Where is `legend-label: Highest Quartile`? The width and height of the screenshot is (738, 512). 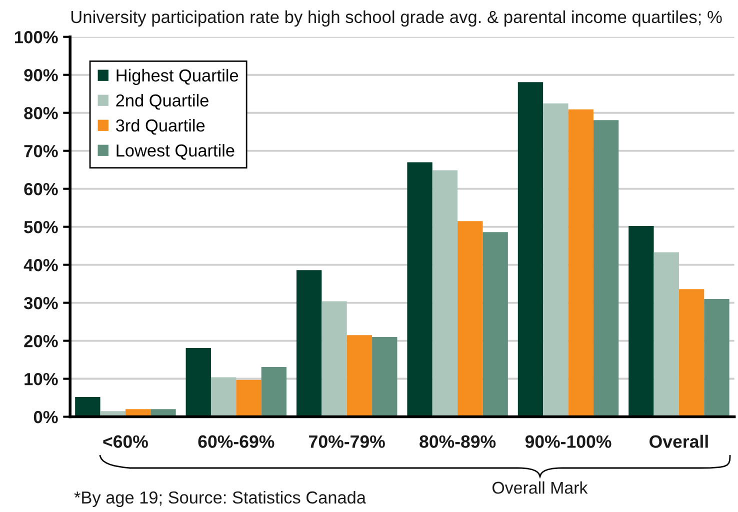 legend-label: Highest Quartile is located at coordinates (177, 76).